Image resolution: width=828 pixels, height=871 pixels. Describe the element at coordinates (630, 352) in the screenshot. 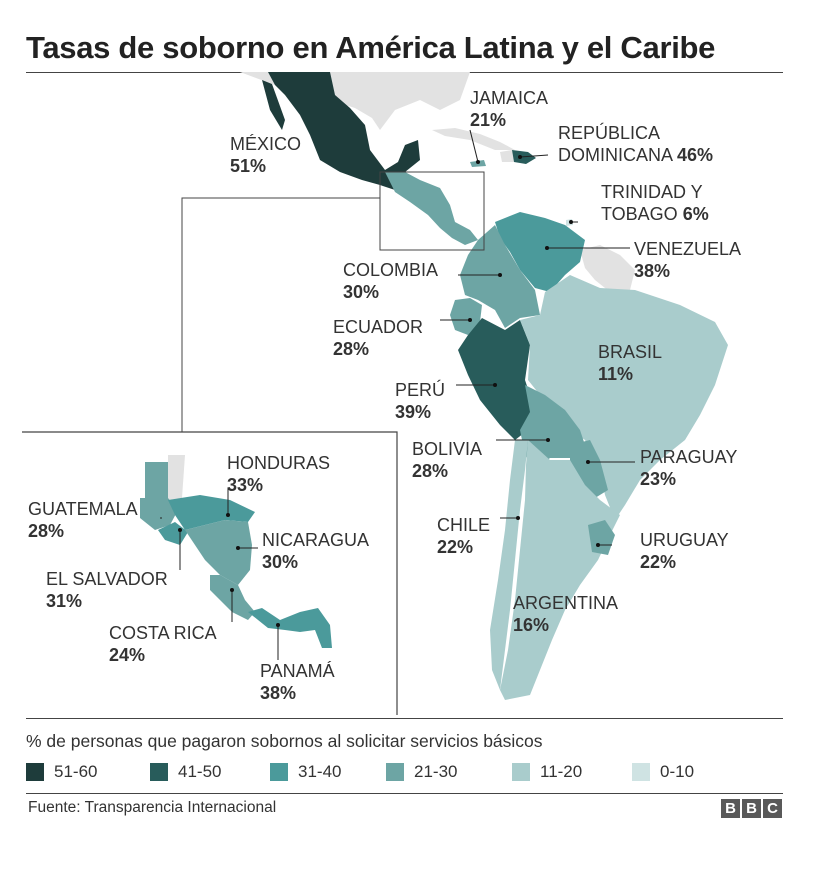

I see `label-brasil-name: BRASIL` at that location.